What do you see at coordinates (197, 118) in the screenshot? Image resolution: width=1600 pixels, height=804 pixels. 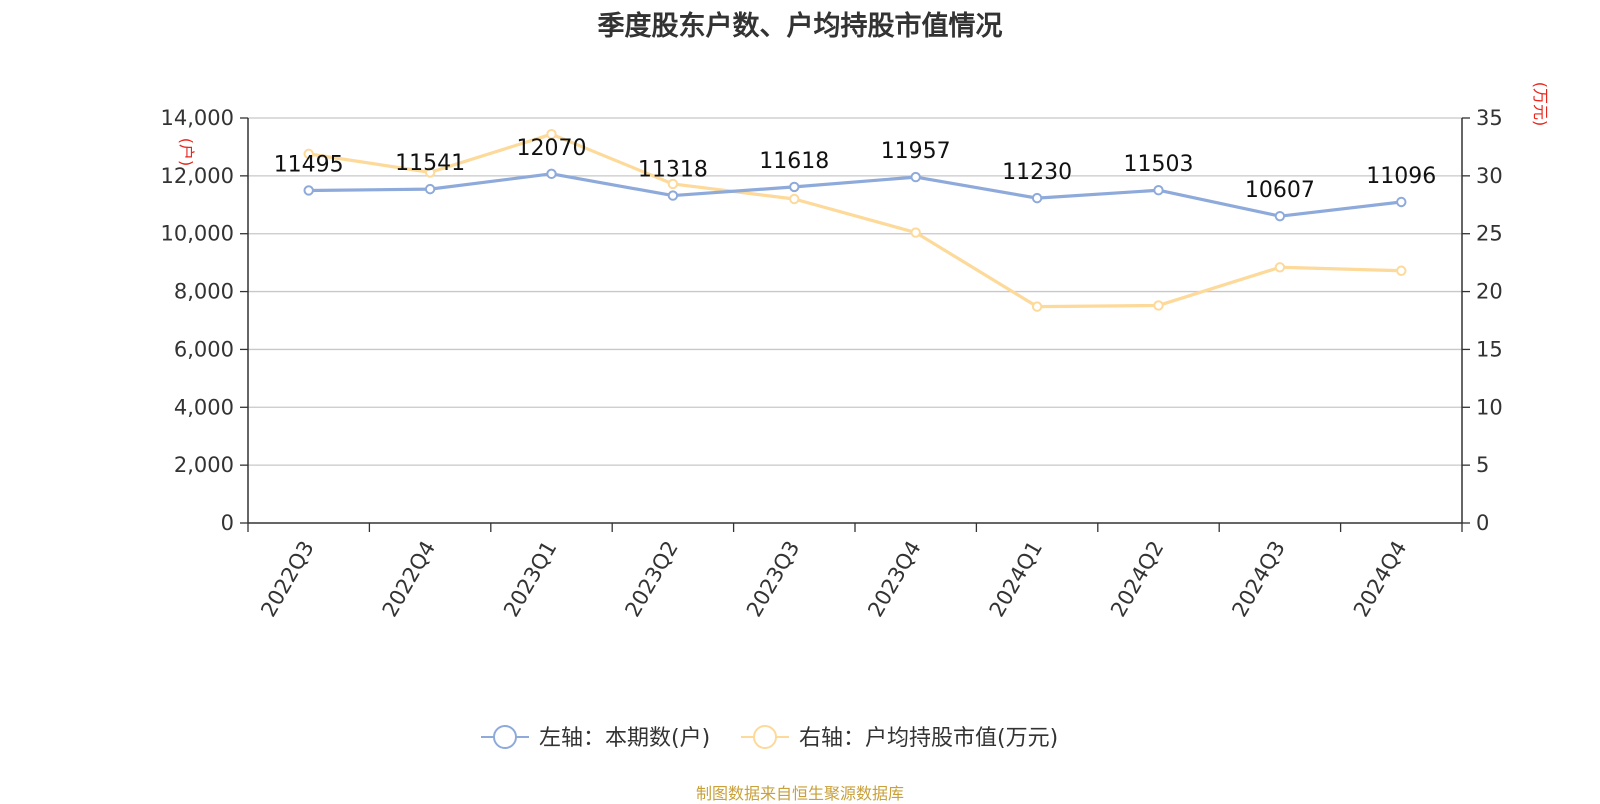 I see `left-tick-label: 14,000` at bounding box center [197, 118].